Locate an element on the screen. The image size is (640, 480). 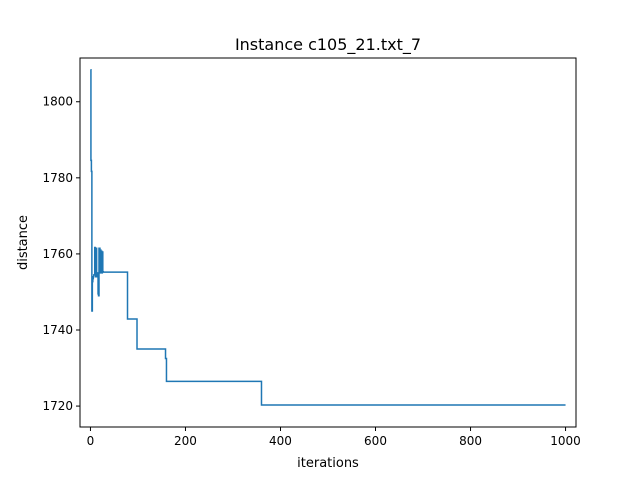
x-tick-label: 600 is located at coordinates (375, 441).